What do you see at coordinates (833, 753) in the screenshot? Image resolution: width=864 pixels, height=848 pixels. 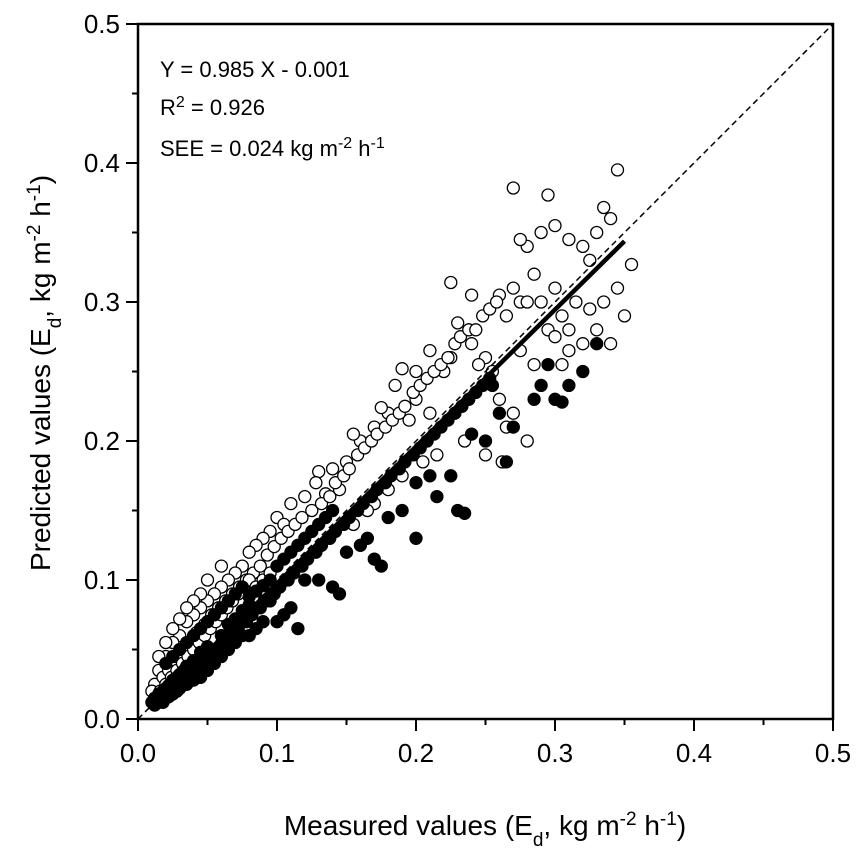 I see `x-tick-label: 0.5` at bounding box center [833, 753].